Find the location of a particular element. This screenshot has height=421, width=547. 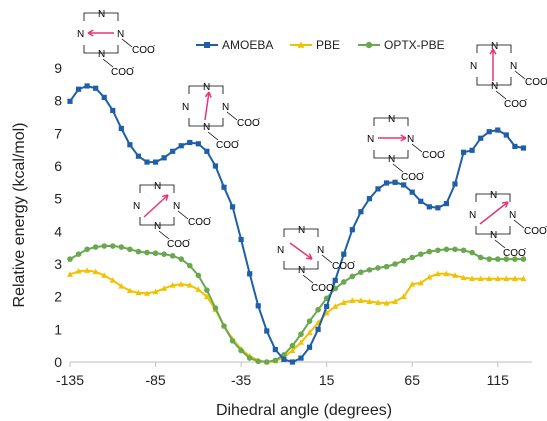

x-tick-label: 15 is located at coordinates (327, 380).